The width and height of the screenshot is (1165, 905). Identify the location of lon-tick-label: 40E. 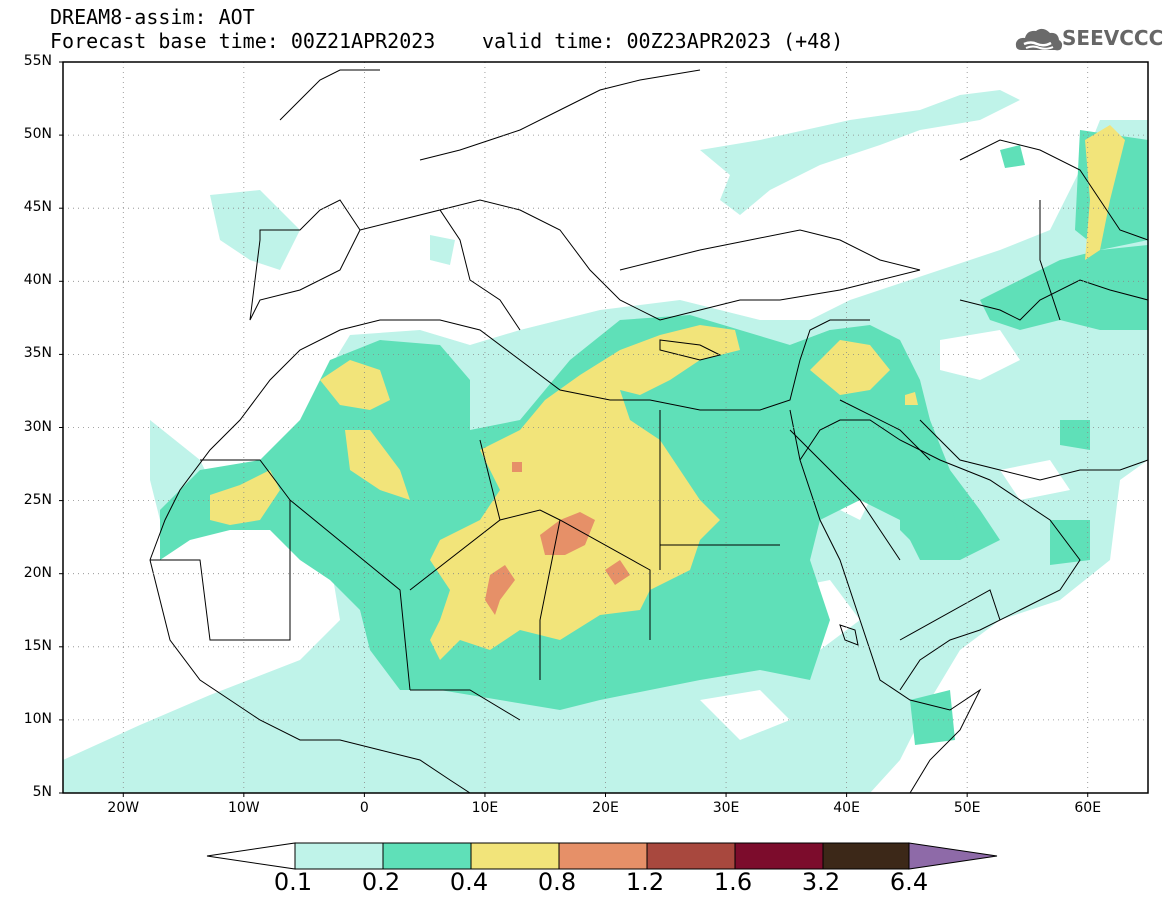
(846, 808).